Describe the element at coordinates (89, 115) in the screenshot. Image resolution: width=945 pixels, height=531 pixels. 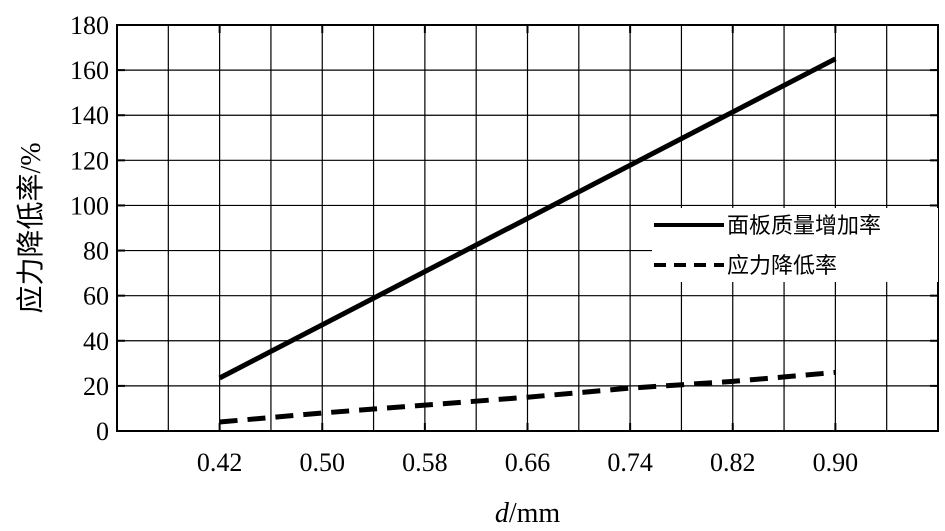
I see `y-tick-label: 140` at that location.